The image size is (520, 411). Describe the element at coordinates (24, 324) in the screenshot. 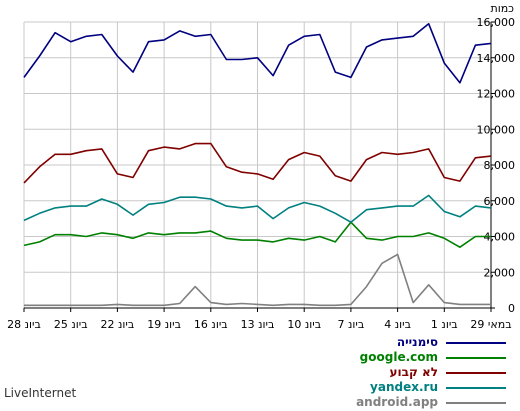

I see `x-tick-label: 28 ביונ` at that location.